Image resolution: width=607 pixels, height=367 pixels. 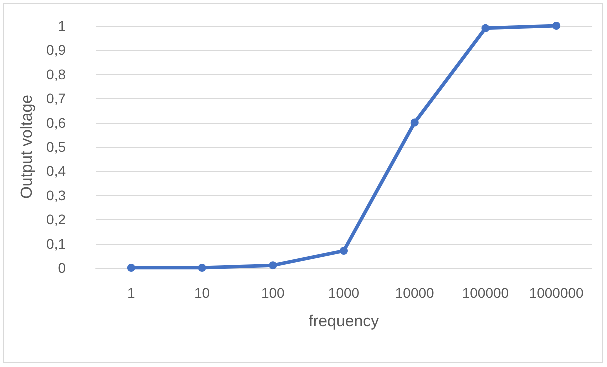 I want to click on y-tick-label: 0, so click(x=62, y=268).